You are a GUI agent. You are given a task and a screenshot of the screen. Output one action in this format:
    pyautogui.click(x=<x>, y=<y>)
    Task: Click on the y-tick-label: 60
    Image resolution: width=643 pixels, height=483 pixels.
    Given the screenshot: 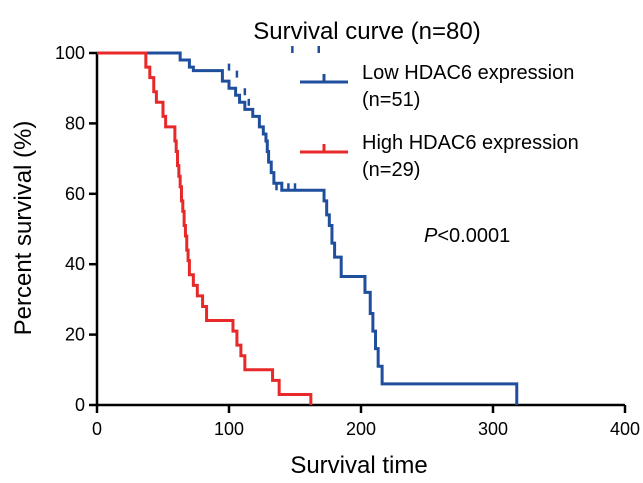 What is the action you would take?
    pyautogui.click(x=75, y=194)
    